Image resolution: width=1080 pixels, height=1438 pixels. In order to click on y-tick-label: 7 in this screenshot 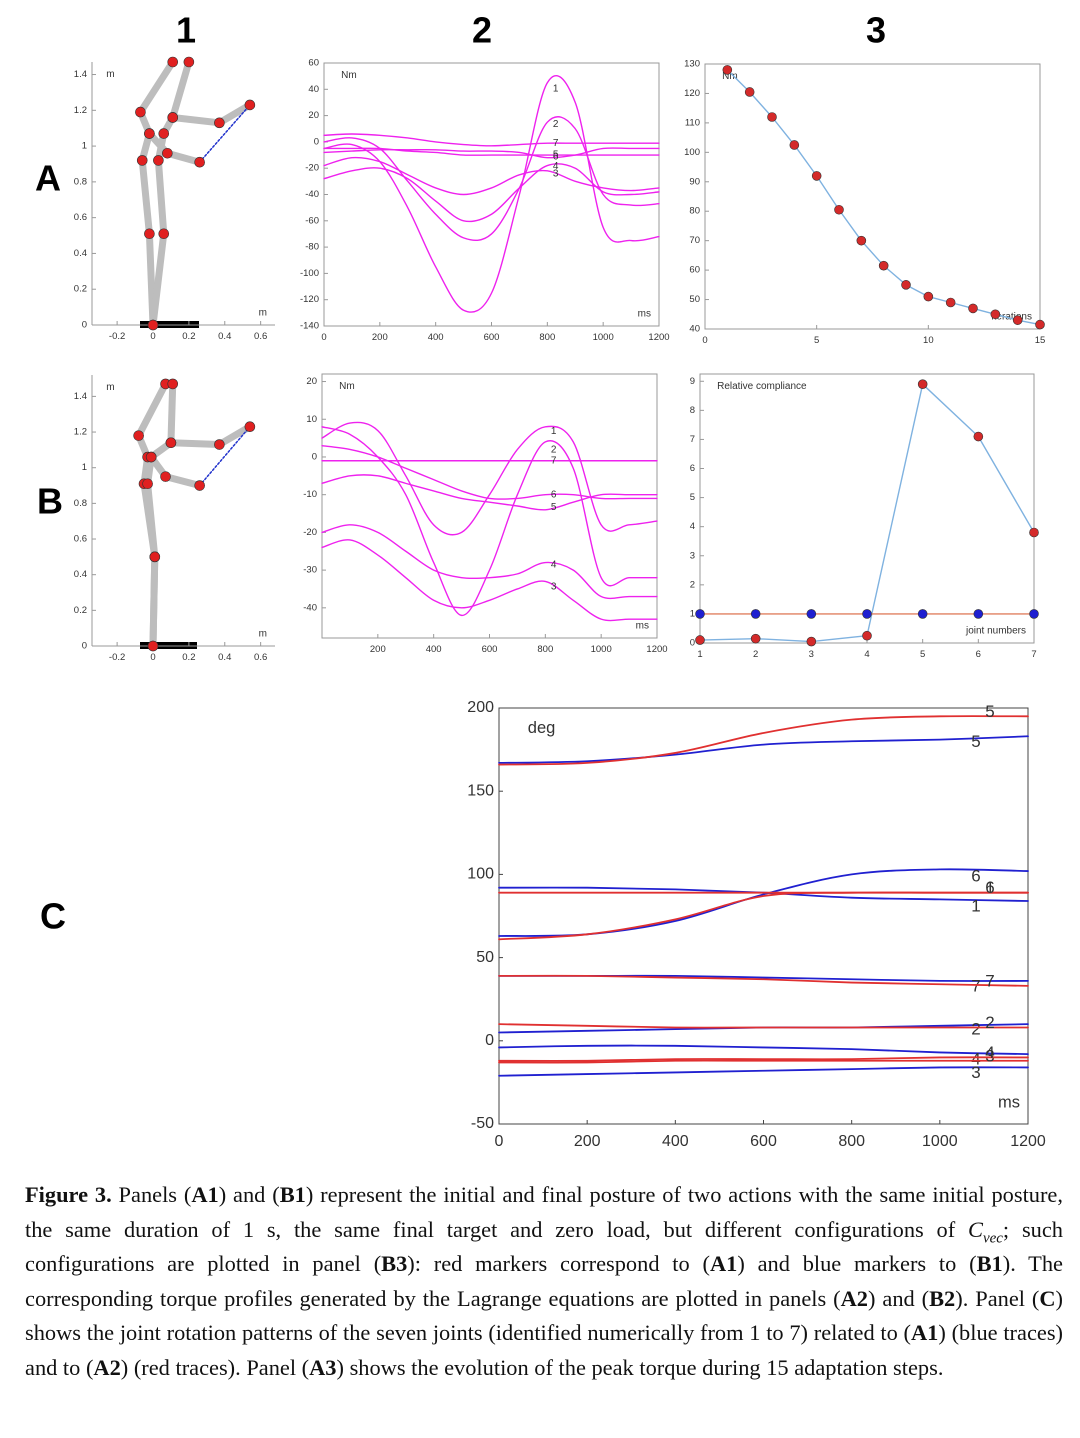, I will do `click(692, 439)`.